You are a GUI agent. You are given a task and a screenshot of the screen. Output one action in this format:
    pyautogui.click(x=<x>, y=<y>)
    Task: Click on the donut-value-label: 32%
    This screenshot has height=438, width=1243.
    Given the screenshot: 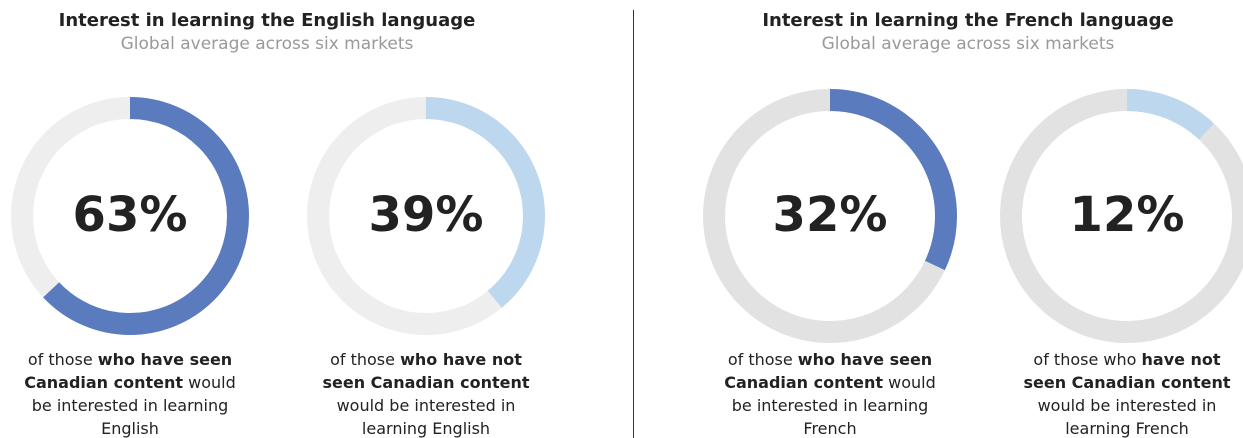 What is the action you would take?
    pyautogui.click(x=830, y=215)
    